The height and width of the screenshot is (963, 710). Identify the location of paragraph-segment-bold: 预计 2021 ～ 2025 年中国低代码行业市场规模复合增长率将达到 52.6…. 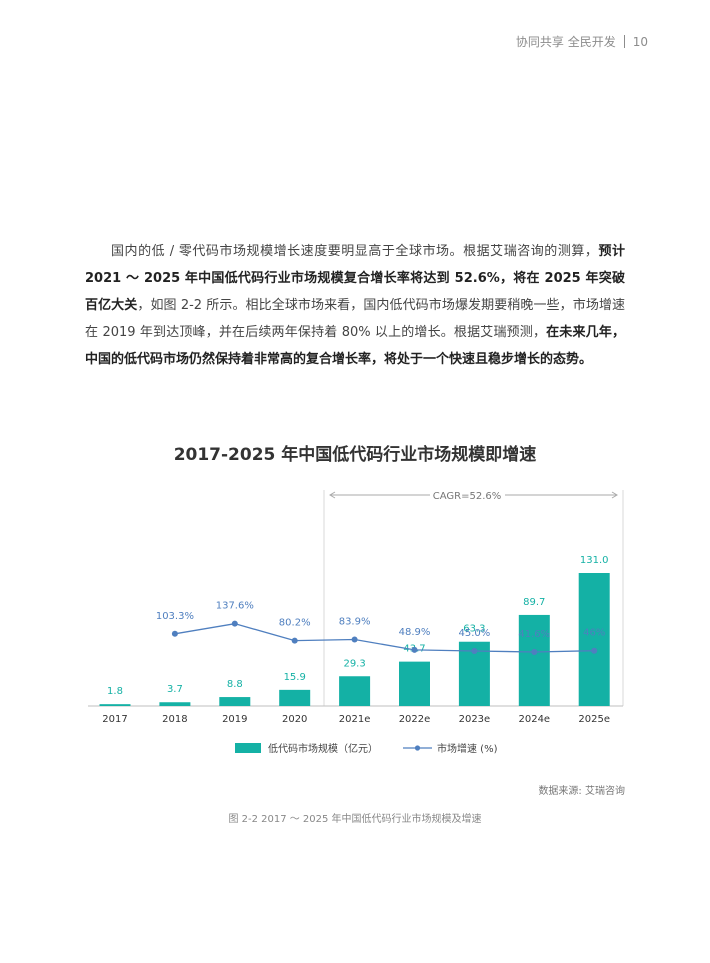
(355, 278).